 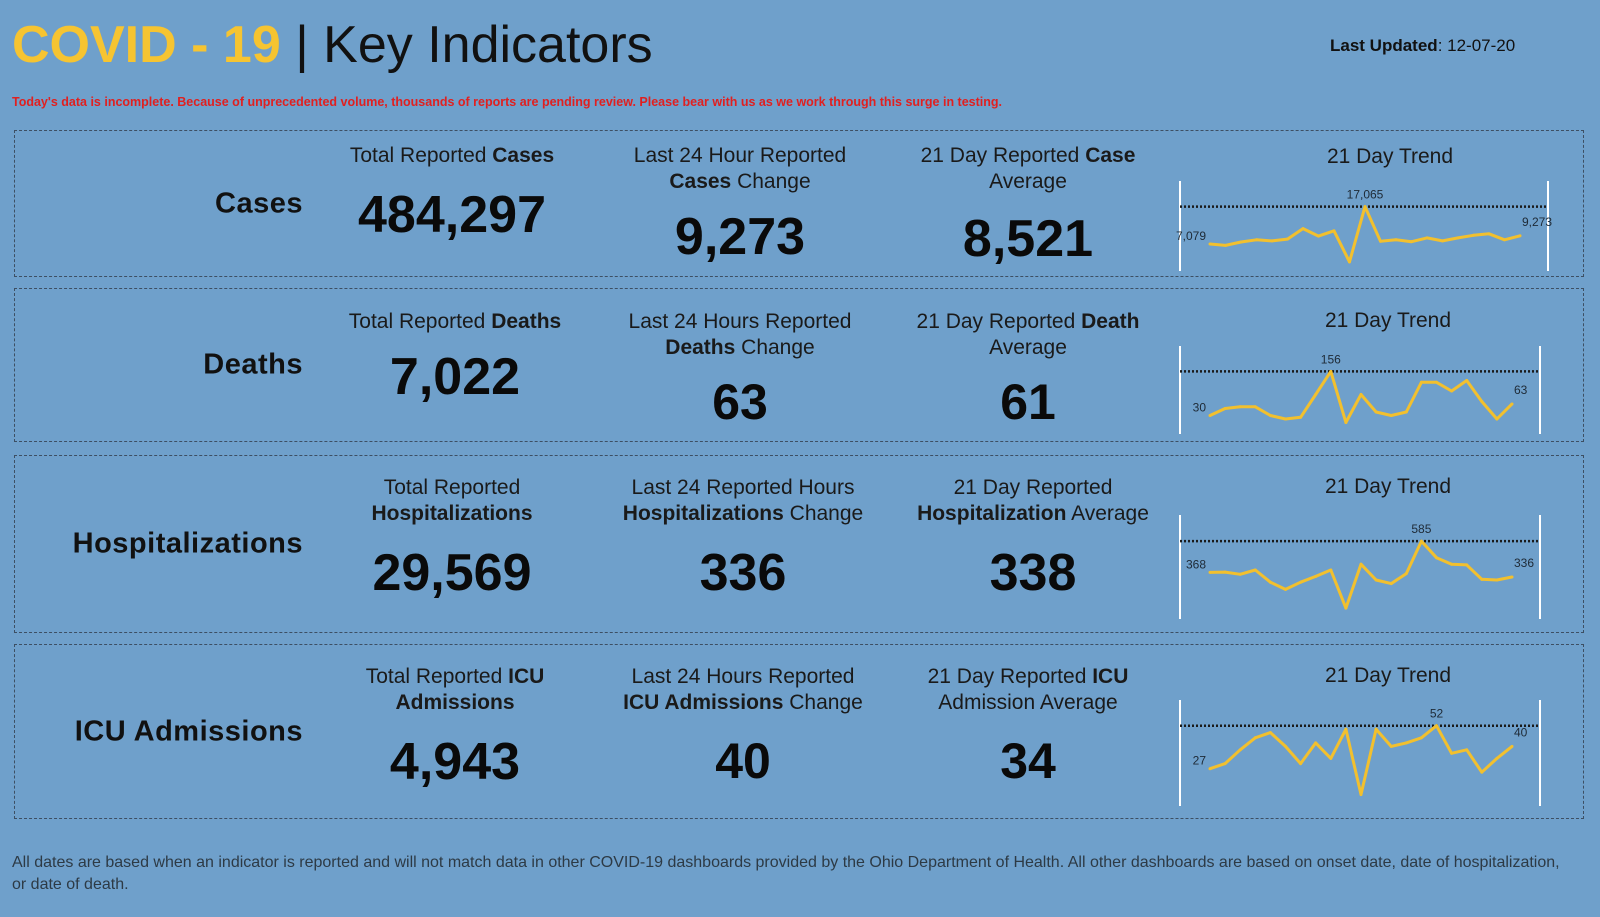 What do you see at coordinates (992, 513) in the screenshot?
I see `metric-label-bold: Hospitalization` at bounding box center [992, 513].